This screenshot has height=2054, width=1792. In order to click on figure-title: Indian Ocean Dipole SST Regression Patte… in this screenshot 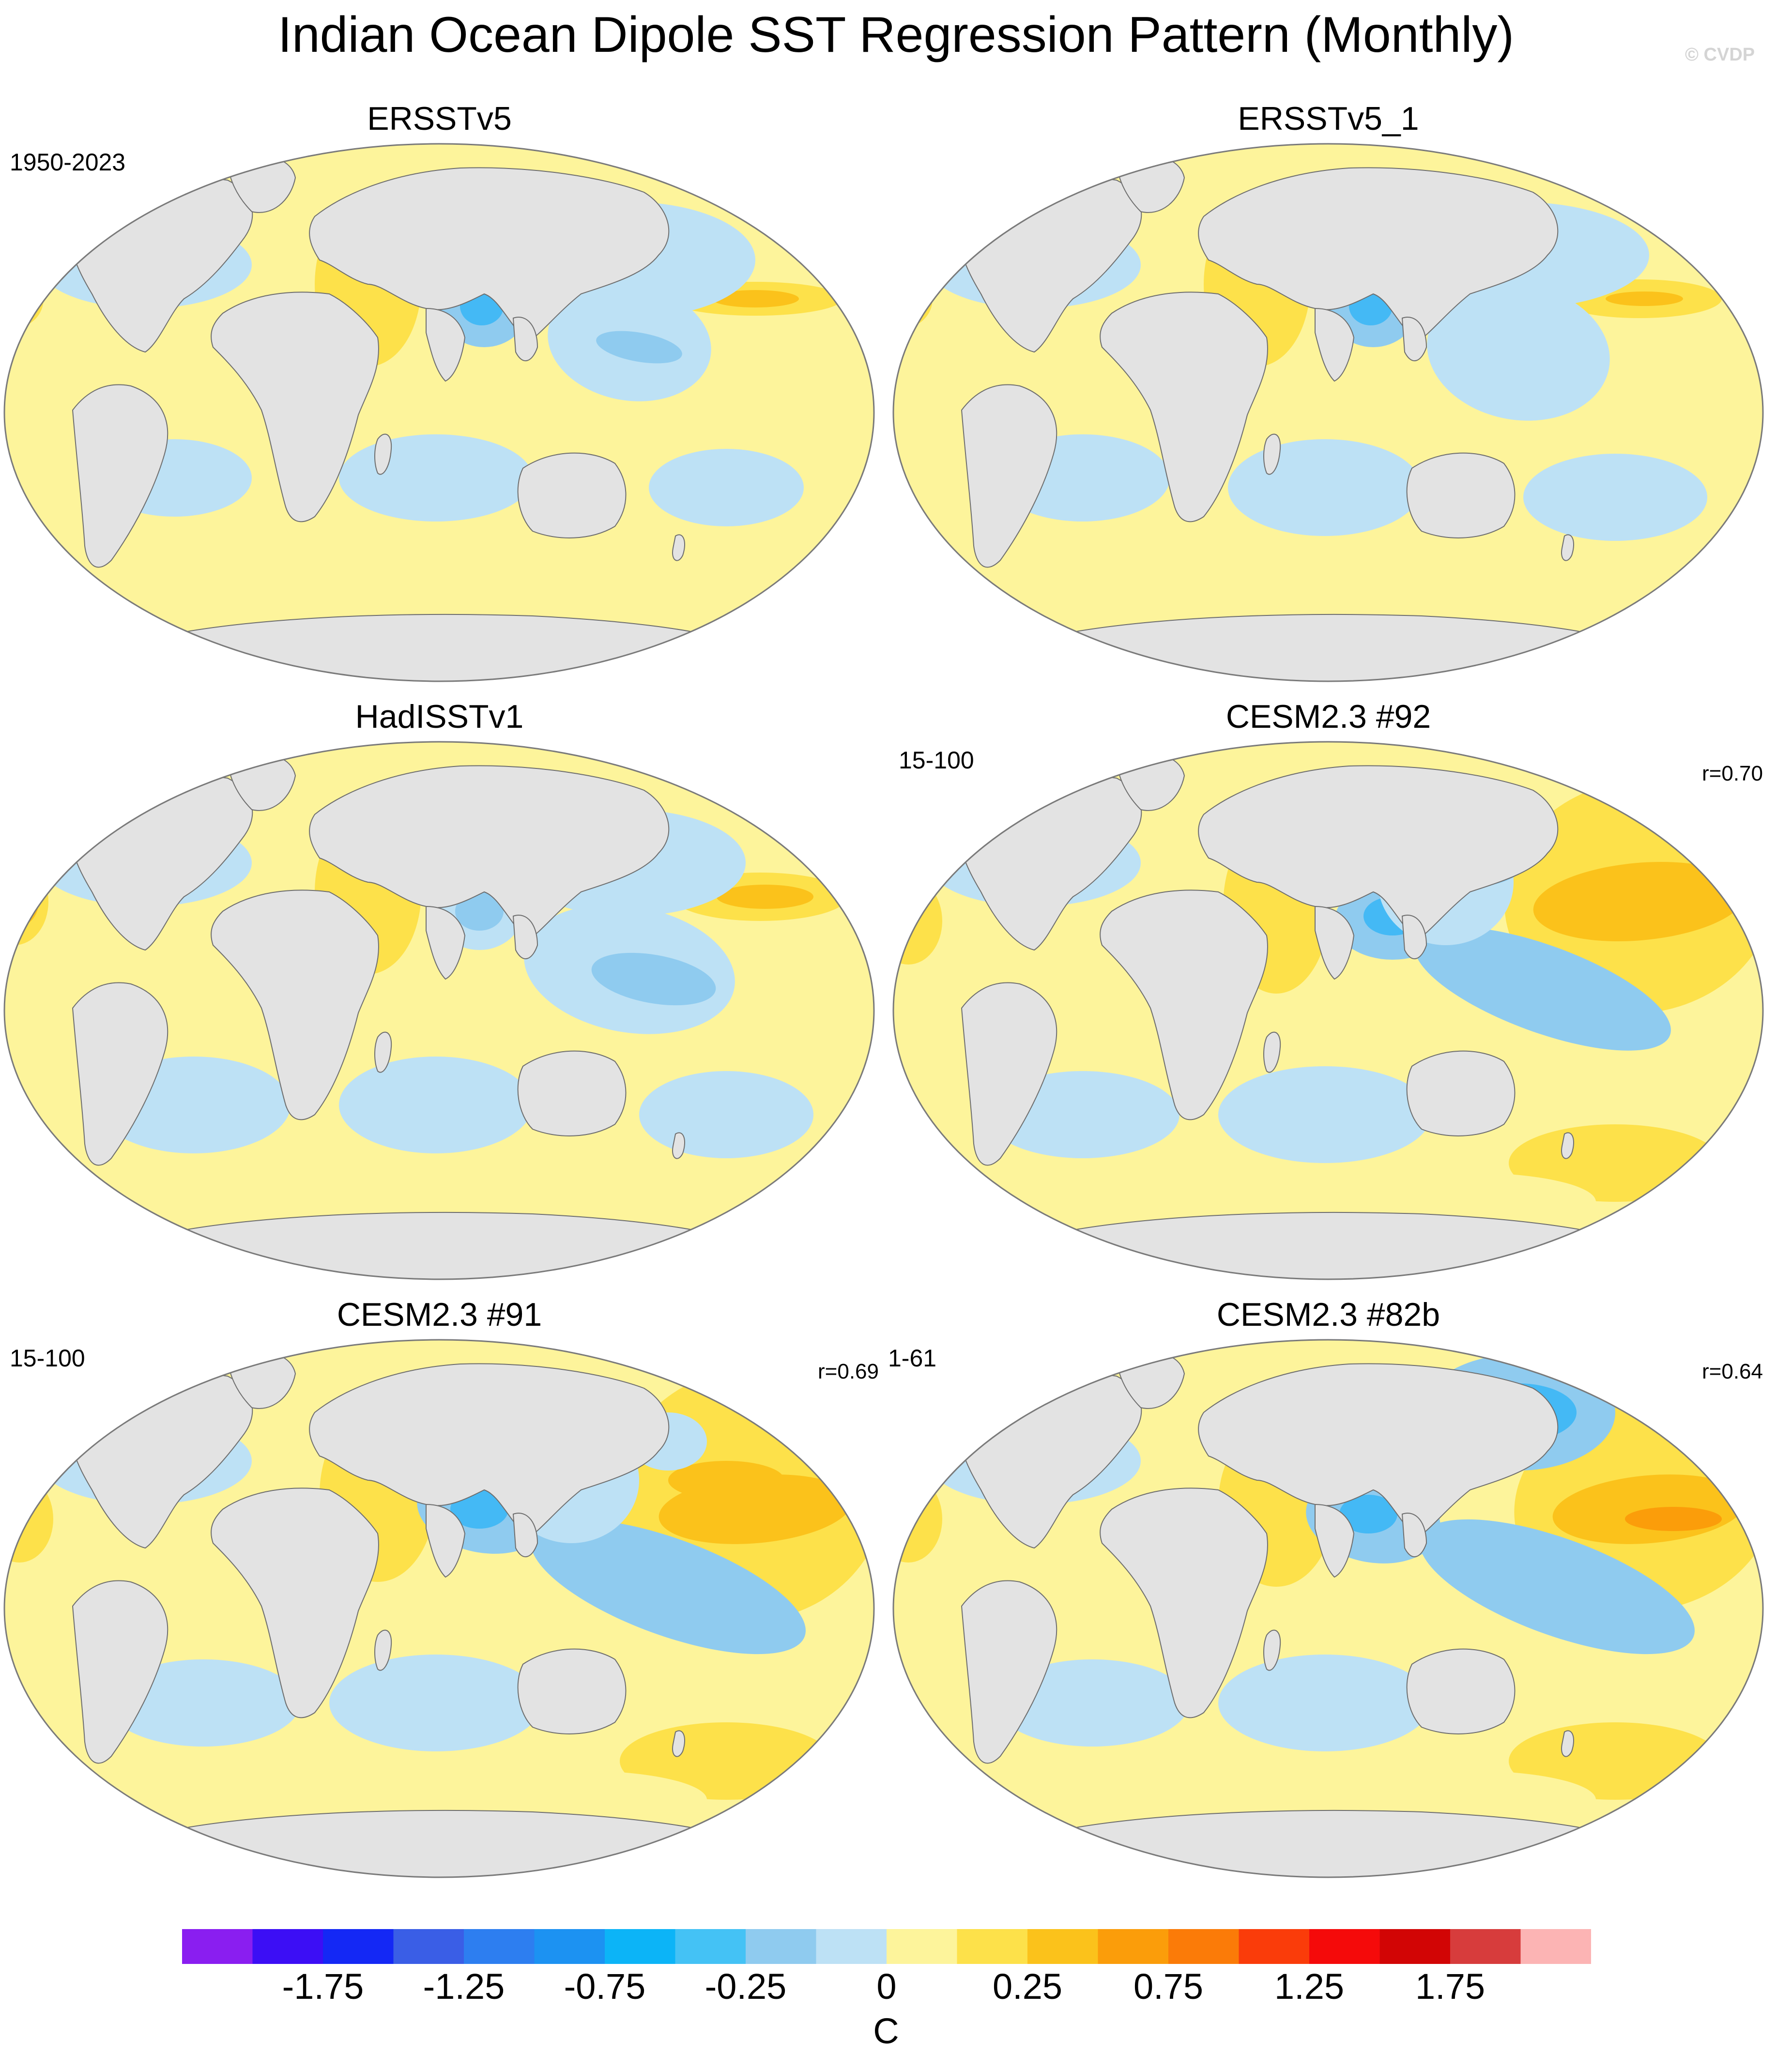, I will do `click(896, 35)`.